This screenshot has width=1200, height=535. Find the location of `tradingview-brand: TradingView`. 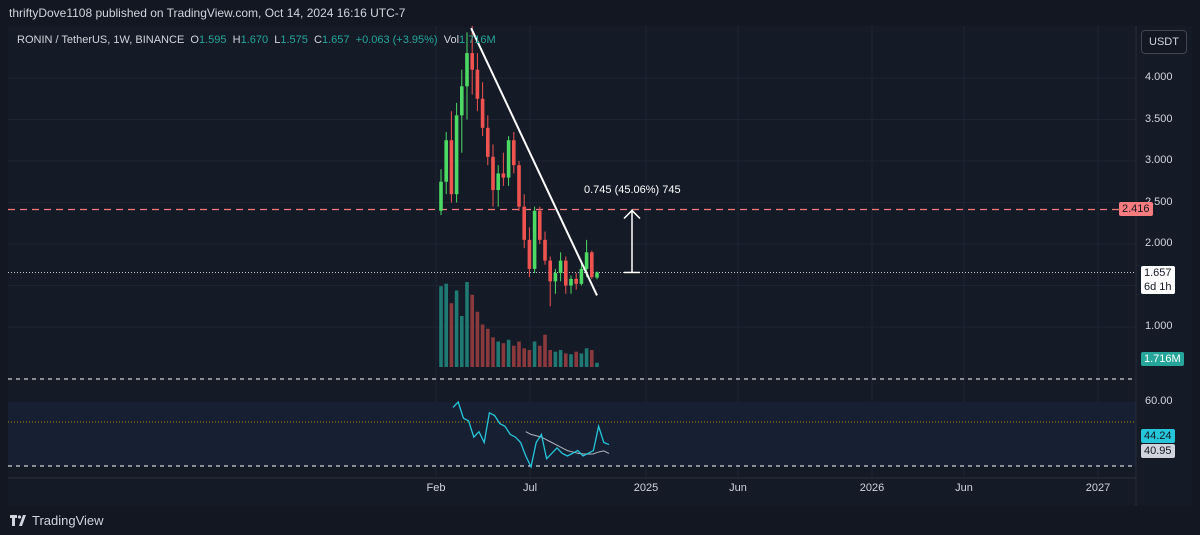

tradingview-brand: TradingView is located at coordinates (57, 520).